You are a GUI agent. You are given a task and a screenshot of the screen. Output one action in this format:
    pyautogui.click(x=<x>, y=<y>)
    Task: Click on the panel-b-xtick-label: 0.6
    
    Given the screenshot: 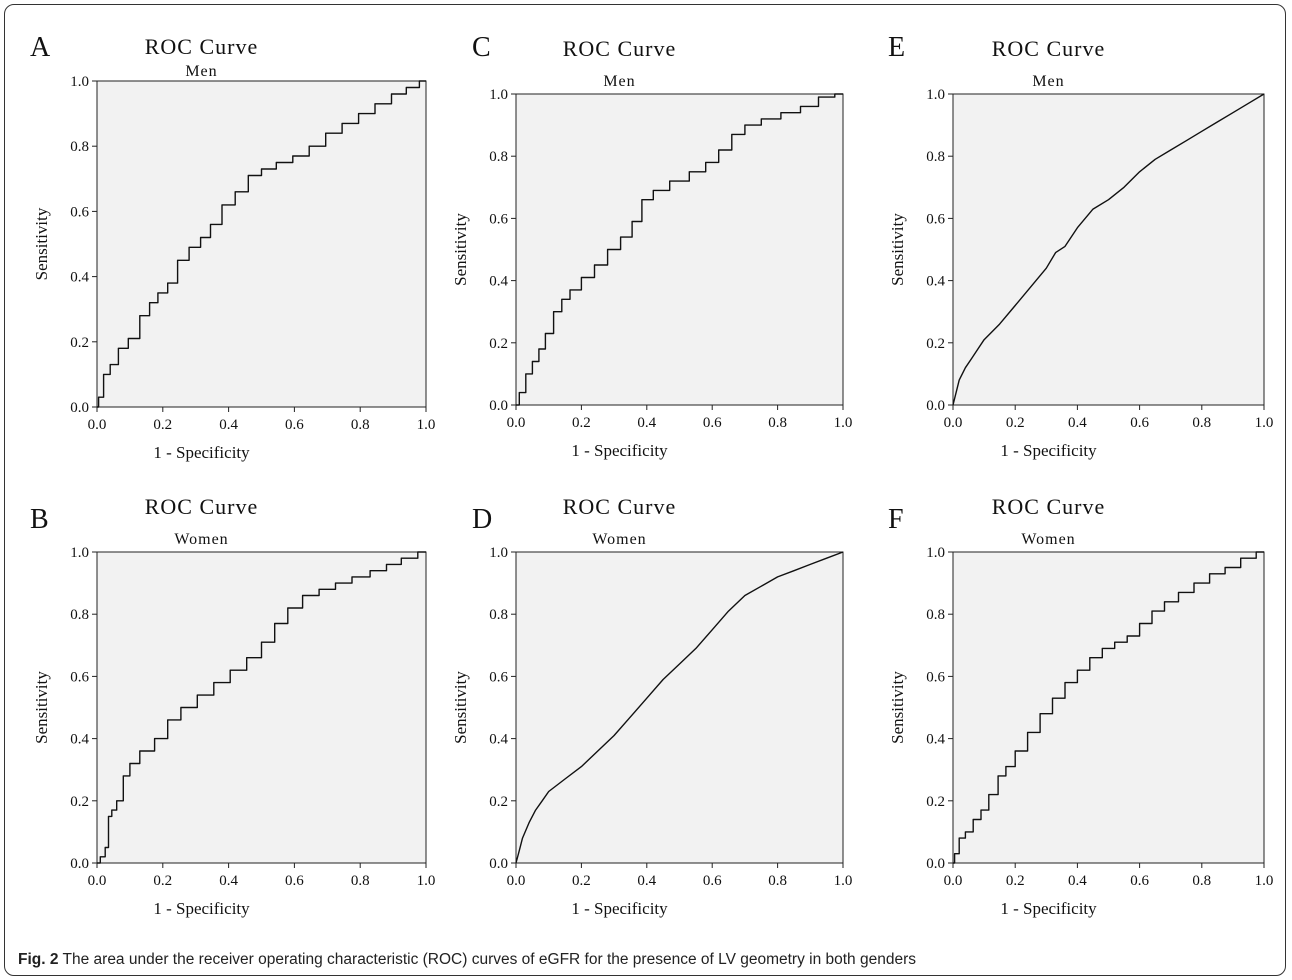 What is the action you would take?
    pyautogui.click(x=294, y=881)
    